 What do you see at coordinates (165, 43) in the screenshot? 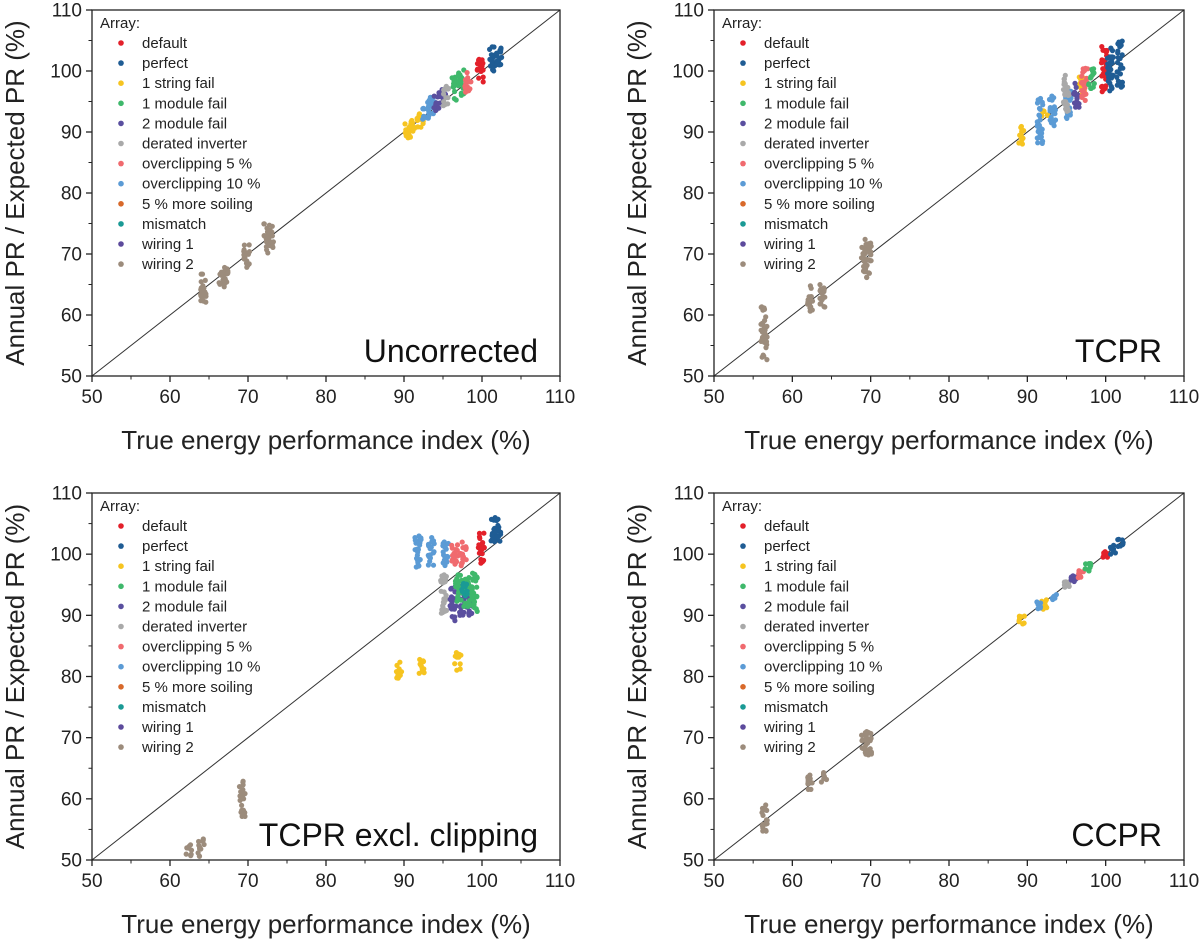
I see `legend-entry: default` at bounding box center [165, 43].